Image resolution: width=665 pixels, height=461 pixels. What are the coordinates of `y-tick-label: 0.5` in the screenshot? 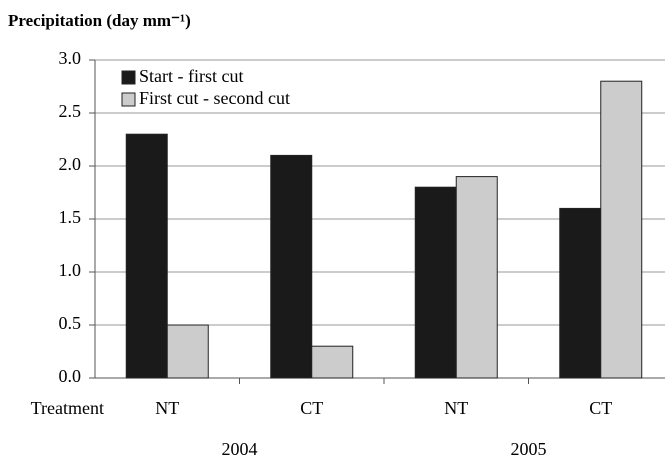 It's located at (70, 323).